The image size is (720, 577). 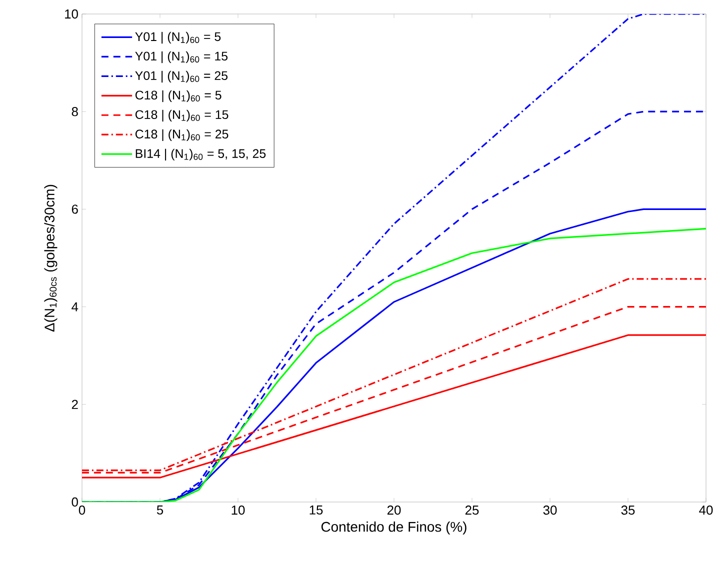 I want to click on y-tick-label: 2, so click(x=75, y=404).